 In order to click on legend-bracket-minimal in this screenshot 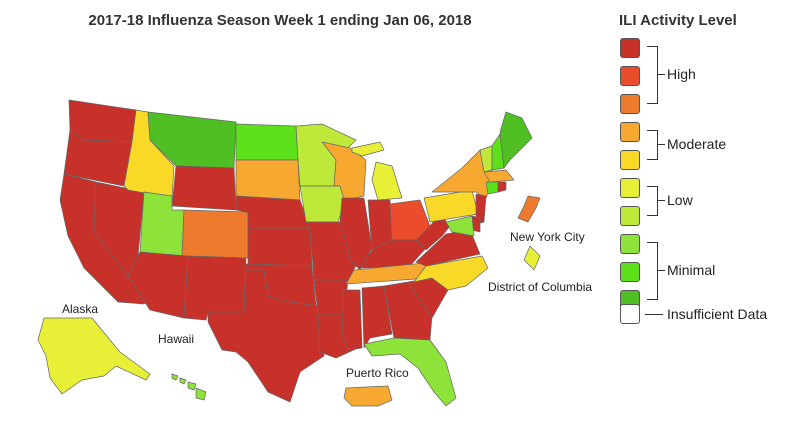, I will do `click(652, 271)`.